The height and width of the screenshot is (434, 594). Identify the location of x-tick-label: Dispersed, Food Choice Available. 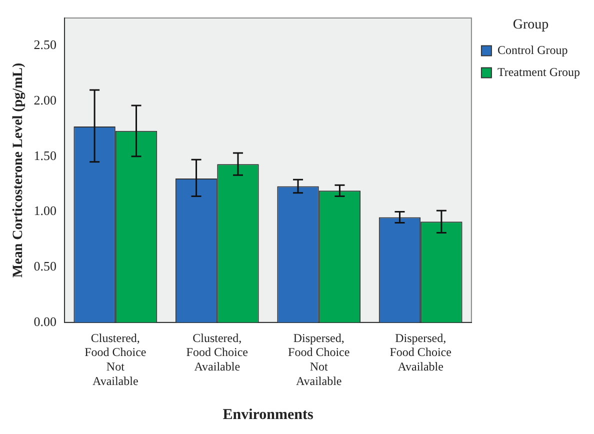
(421, 352).